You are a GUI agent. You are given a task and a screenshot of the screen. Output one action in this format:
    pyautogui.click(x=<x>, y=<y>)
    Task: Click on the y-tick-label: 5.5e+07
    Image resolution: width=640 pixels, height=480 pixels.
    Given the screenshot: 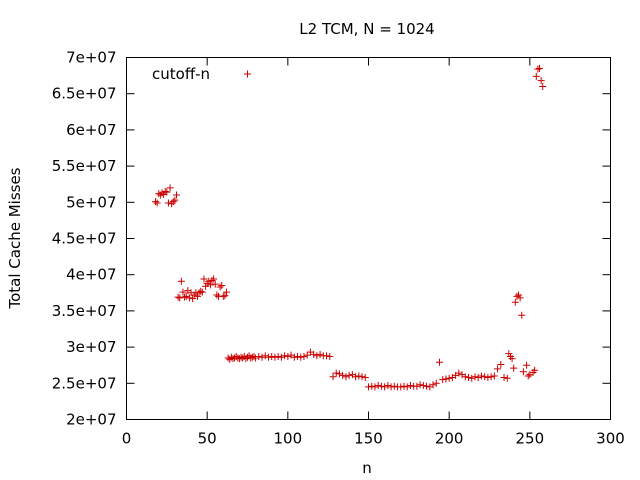 What is the action you would take?
    pyautogui.click(x=84, y=166)
    